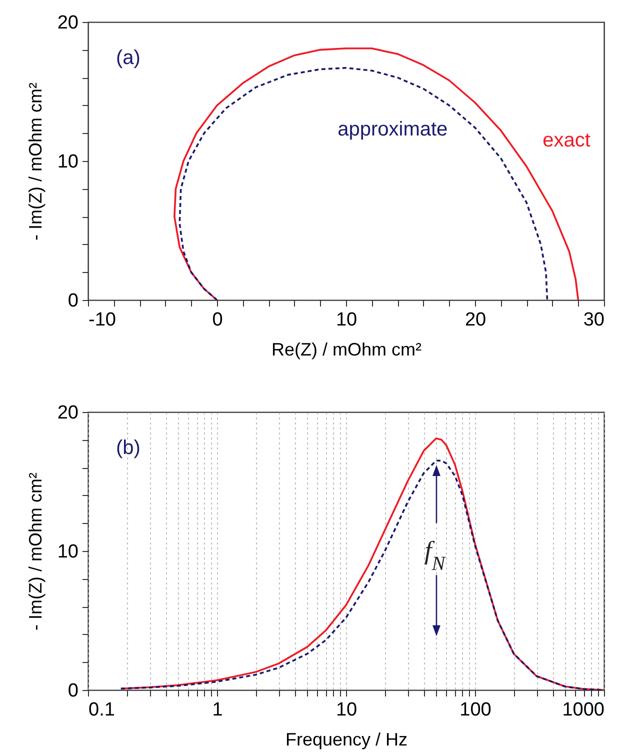 The image size is (641, 753). What do you see at coordinates (217, 320) in the screenshot?
I see `x-tick-label: 0` at bounding box center [217, 320].